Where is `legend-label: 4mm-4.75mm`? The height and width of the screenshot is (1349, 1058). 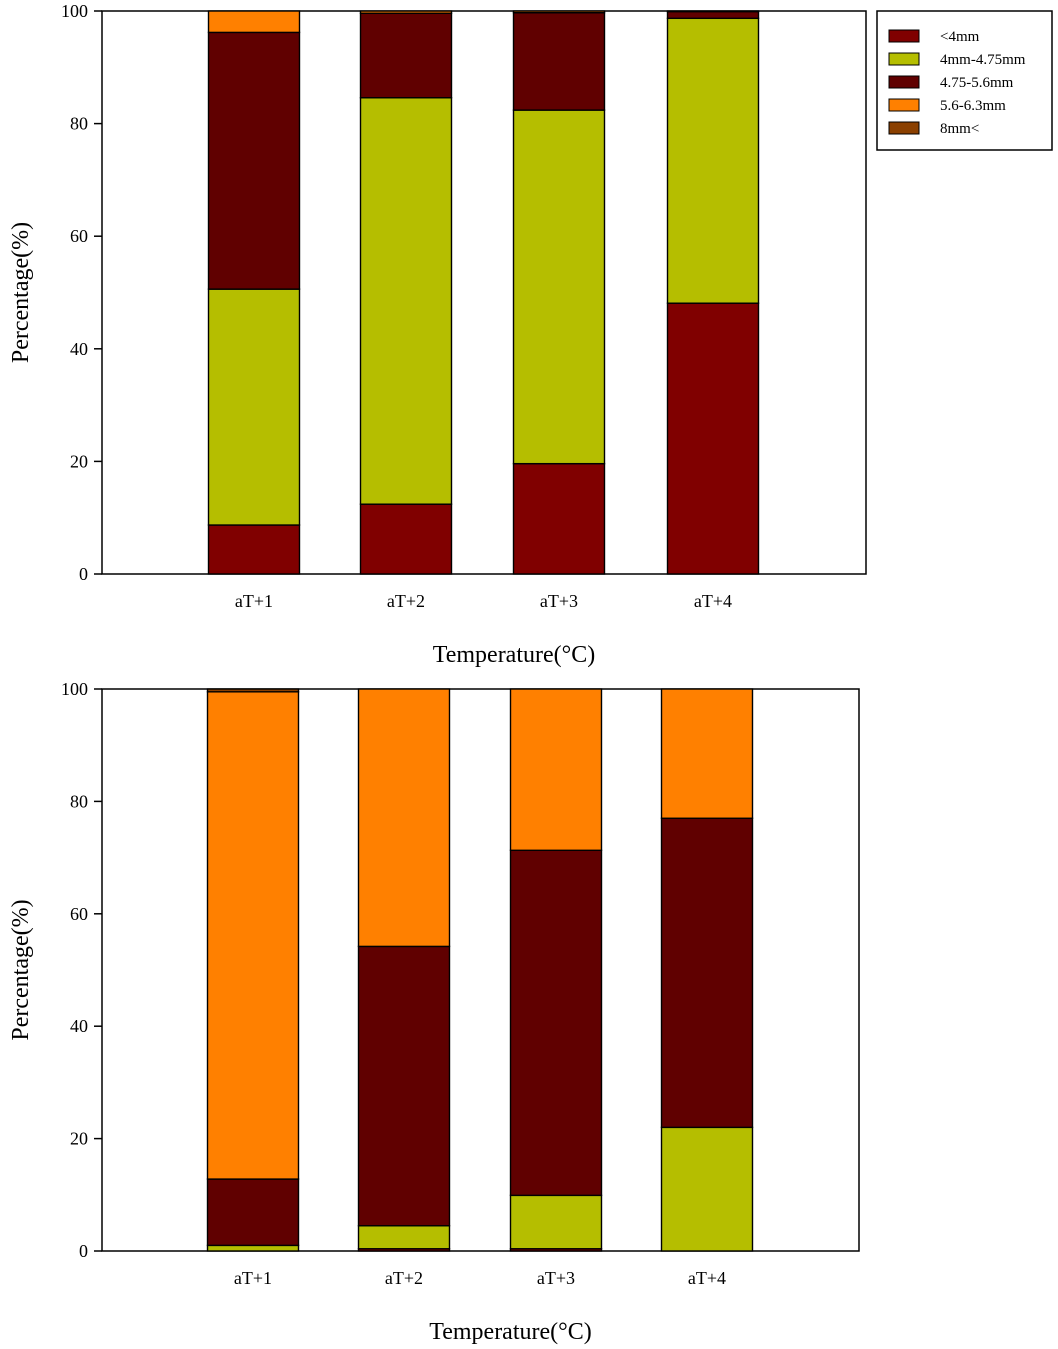 legend-label: 4mm-4.75mm is located at coordinates (983, 60).